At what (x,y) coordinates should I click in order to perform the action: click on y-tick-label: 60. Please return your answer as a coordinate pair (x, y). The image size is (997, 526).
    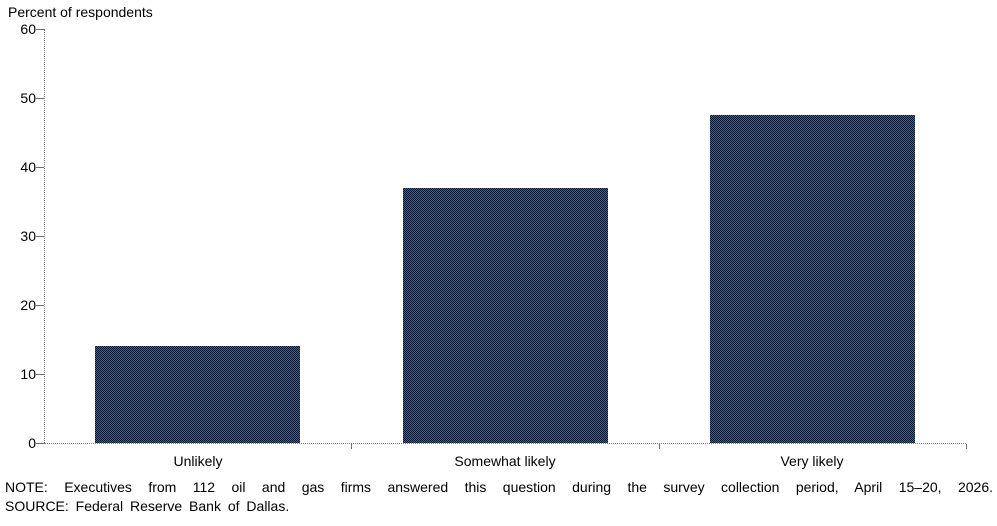
    Looking at the image, I should click on (28, 29).